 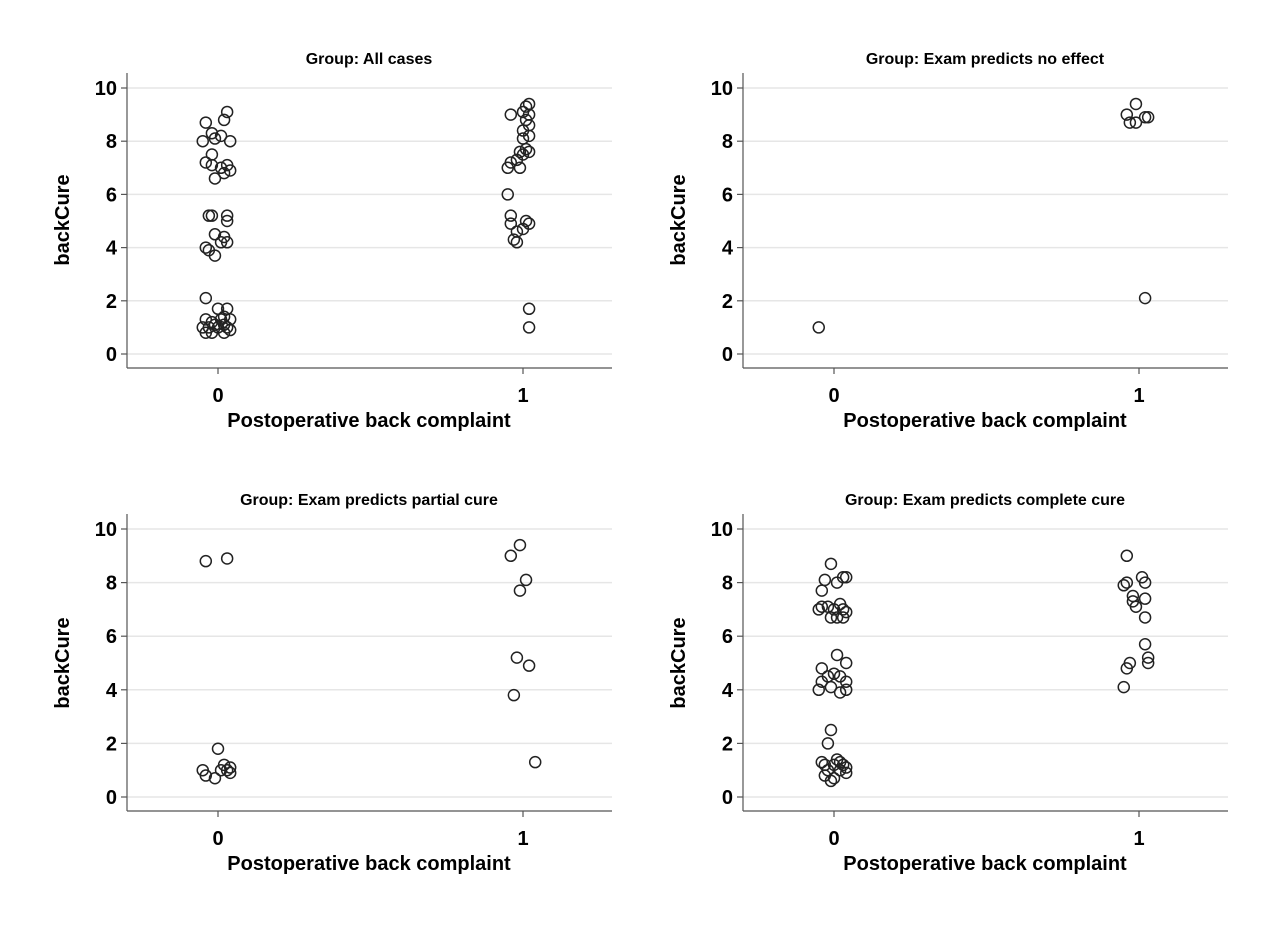 What do you see at coordinates (985, 500) in the screenshot?
I see `panel-title: Group: Exam predicts complete cure` at bounding box center [985, 500].